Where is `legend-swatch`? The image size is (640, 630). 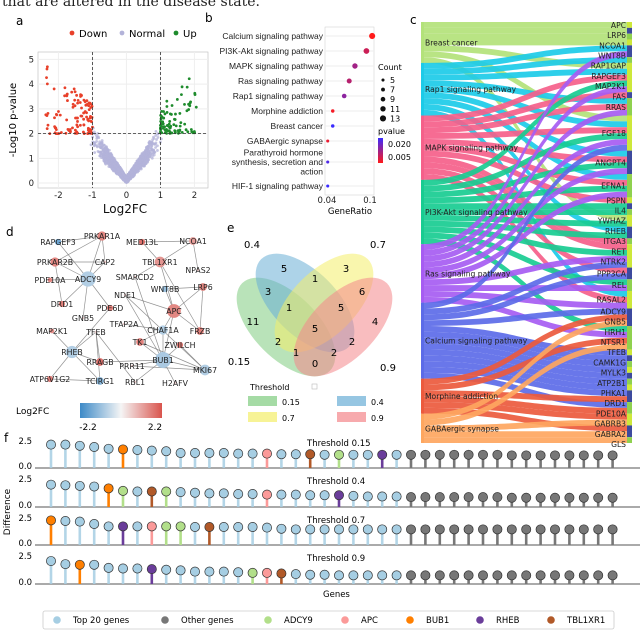
legend-swatch is located at coordinates (351, 417).